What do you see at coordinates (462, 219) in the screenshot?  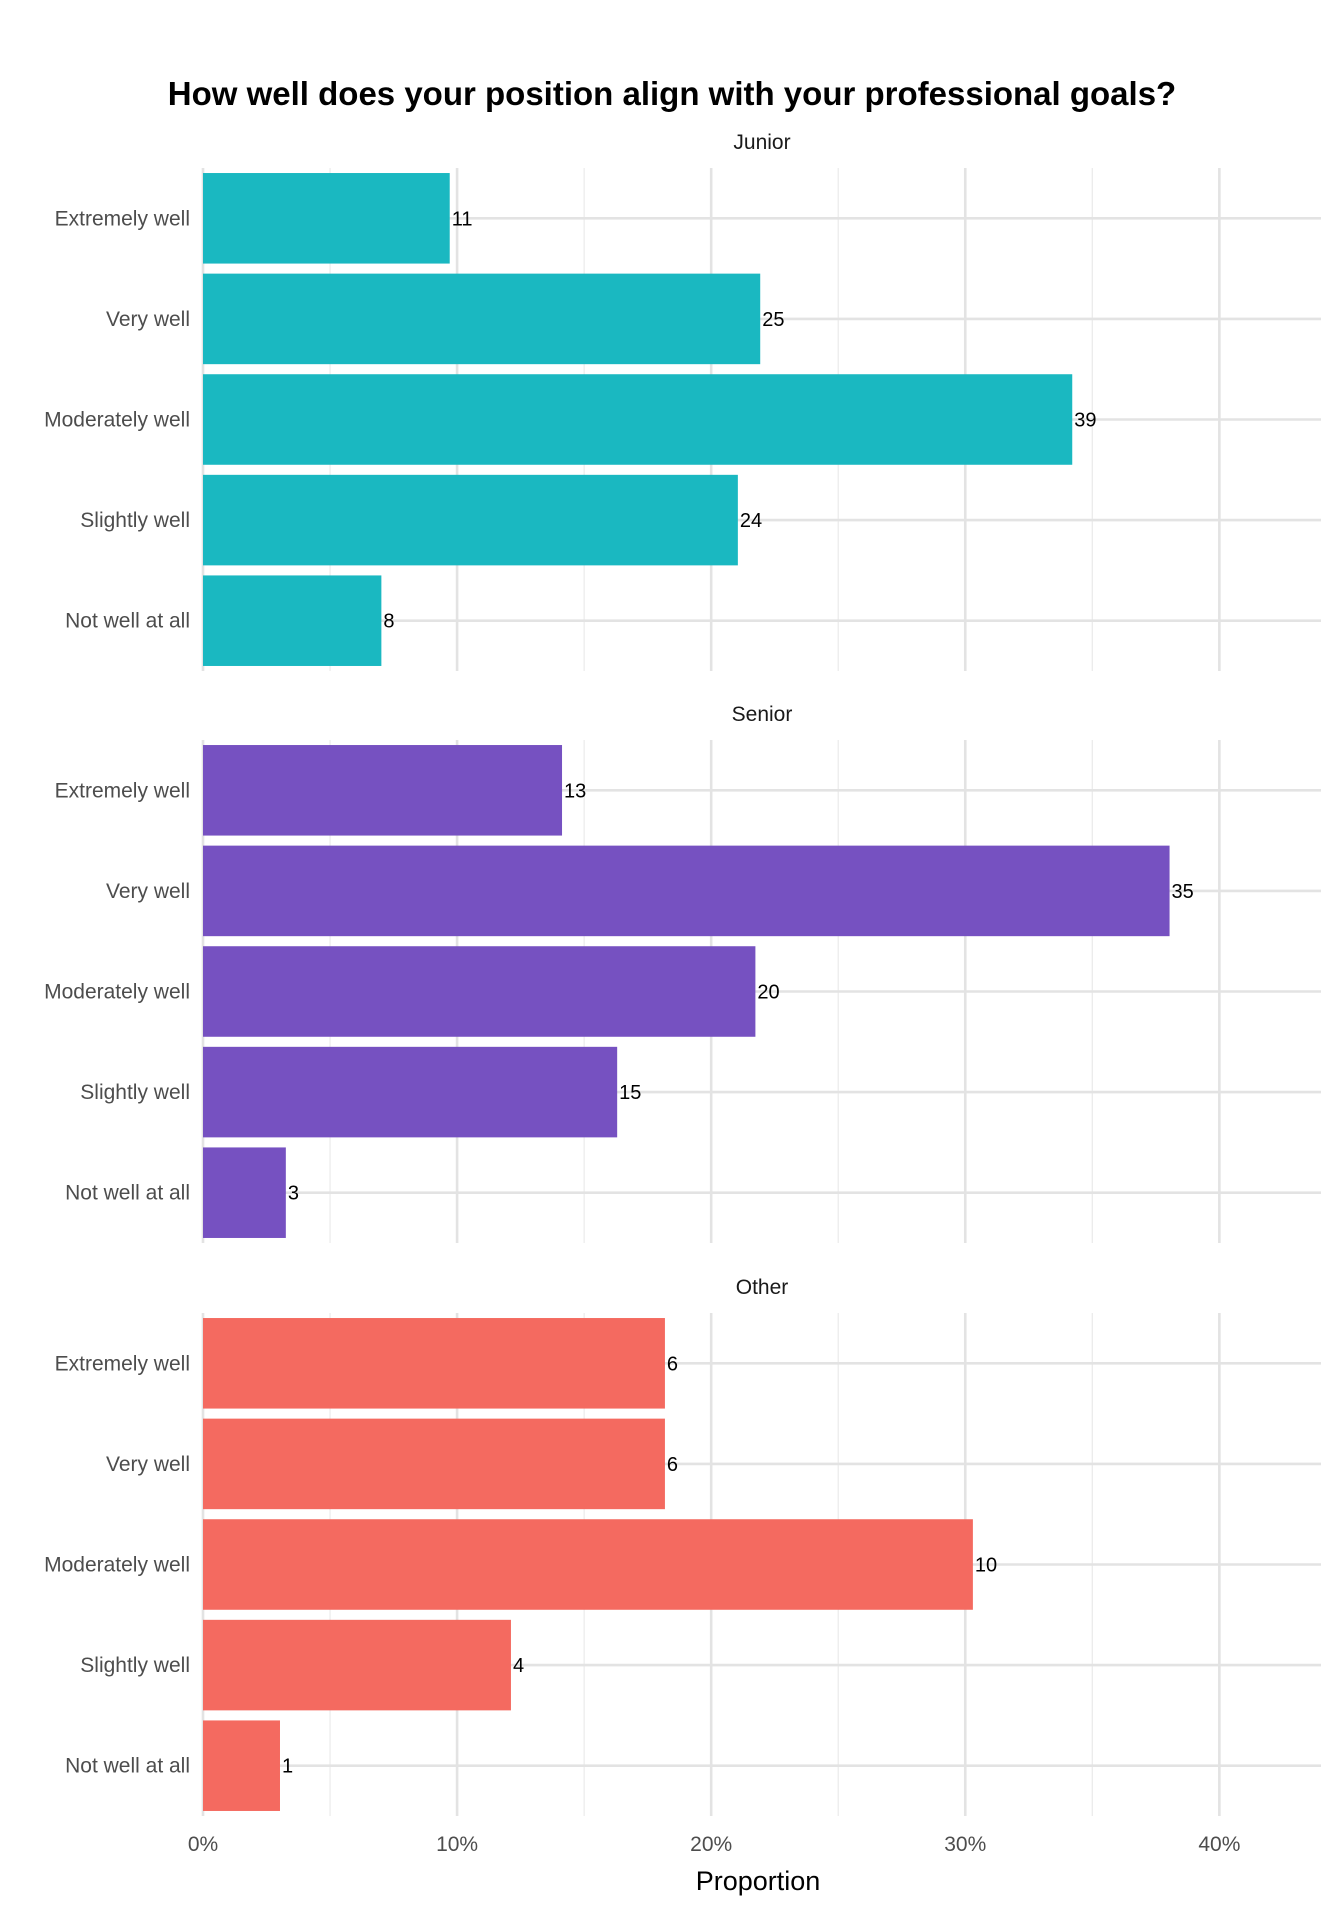 I see `data-label: 11` at bounding box center [462, 219].